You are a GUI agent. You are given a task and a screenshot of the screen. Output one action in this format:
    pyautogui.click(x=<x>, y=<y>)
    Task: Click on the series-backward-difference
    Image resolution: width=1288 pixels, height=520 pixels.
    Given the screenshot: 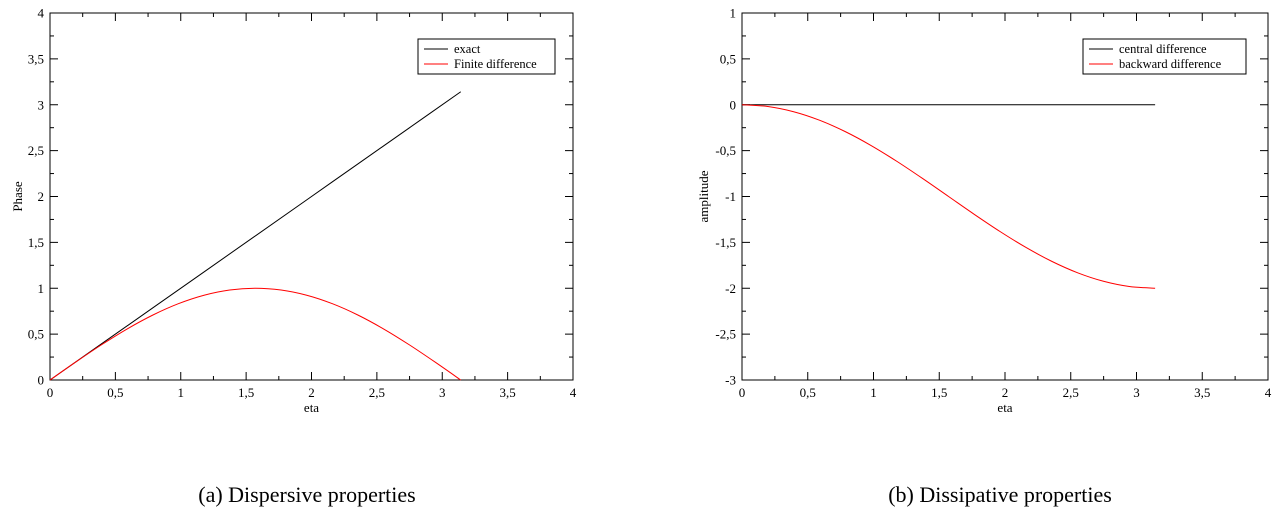 What is the action you would take?
    pyautogui.click(x=948, y=196)
    